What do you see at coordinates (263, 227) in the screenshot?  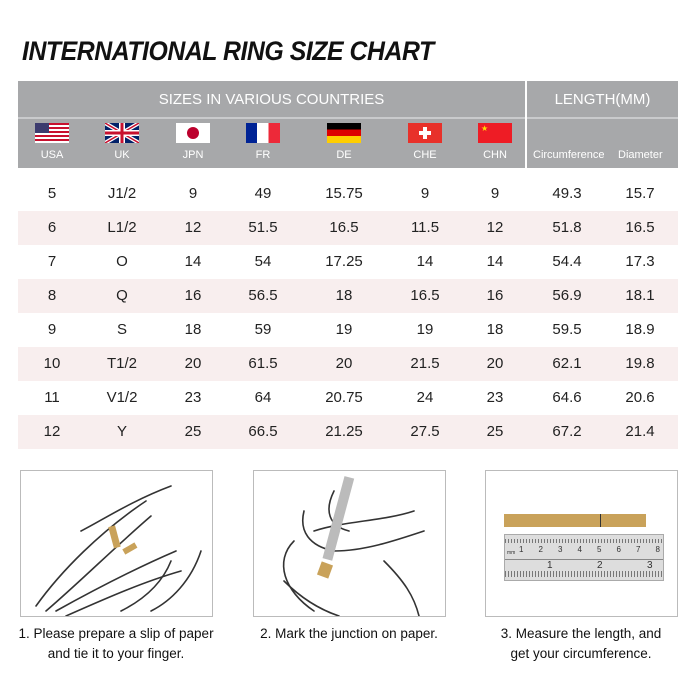 I see `table-cell: 51.5` at bounding box center [263, 227].